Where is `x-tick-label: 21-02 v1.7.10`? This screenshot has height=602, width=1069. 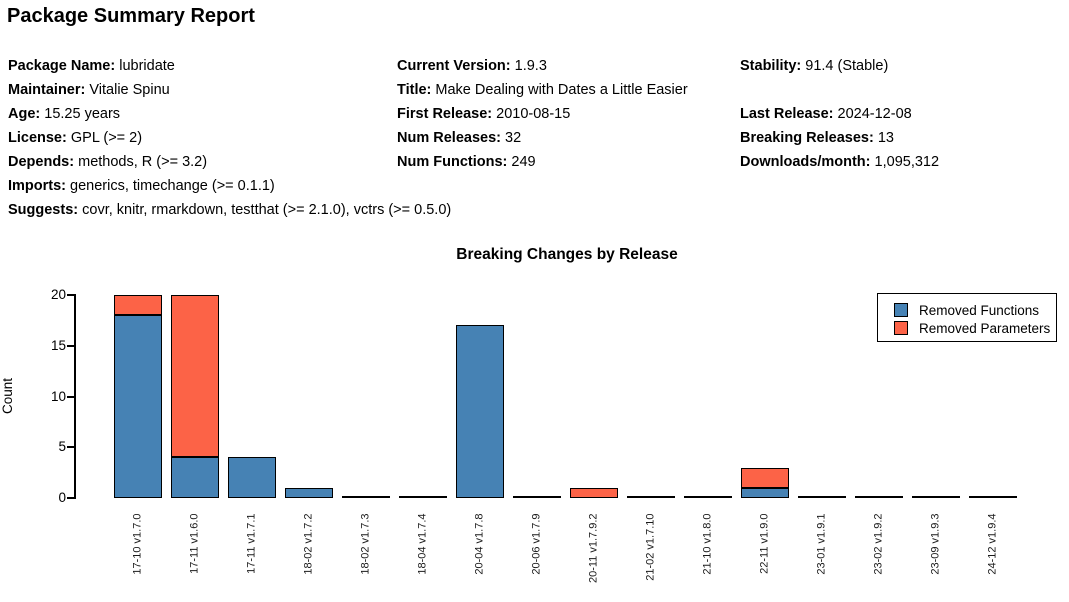
x-tick-label: 21-02 v1.7.10 is located at coordinates (650, 547).